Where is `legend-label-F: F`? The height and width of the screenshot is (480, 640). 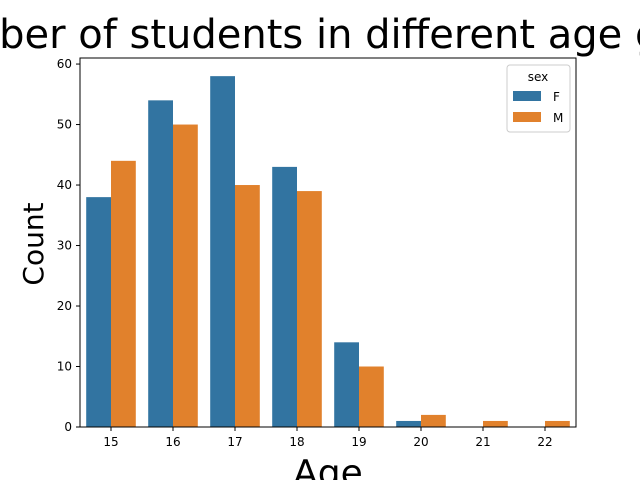 legend-label-F: F is located at coordinates (556, 97).